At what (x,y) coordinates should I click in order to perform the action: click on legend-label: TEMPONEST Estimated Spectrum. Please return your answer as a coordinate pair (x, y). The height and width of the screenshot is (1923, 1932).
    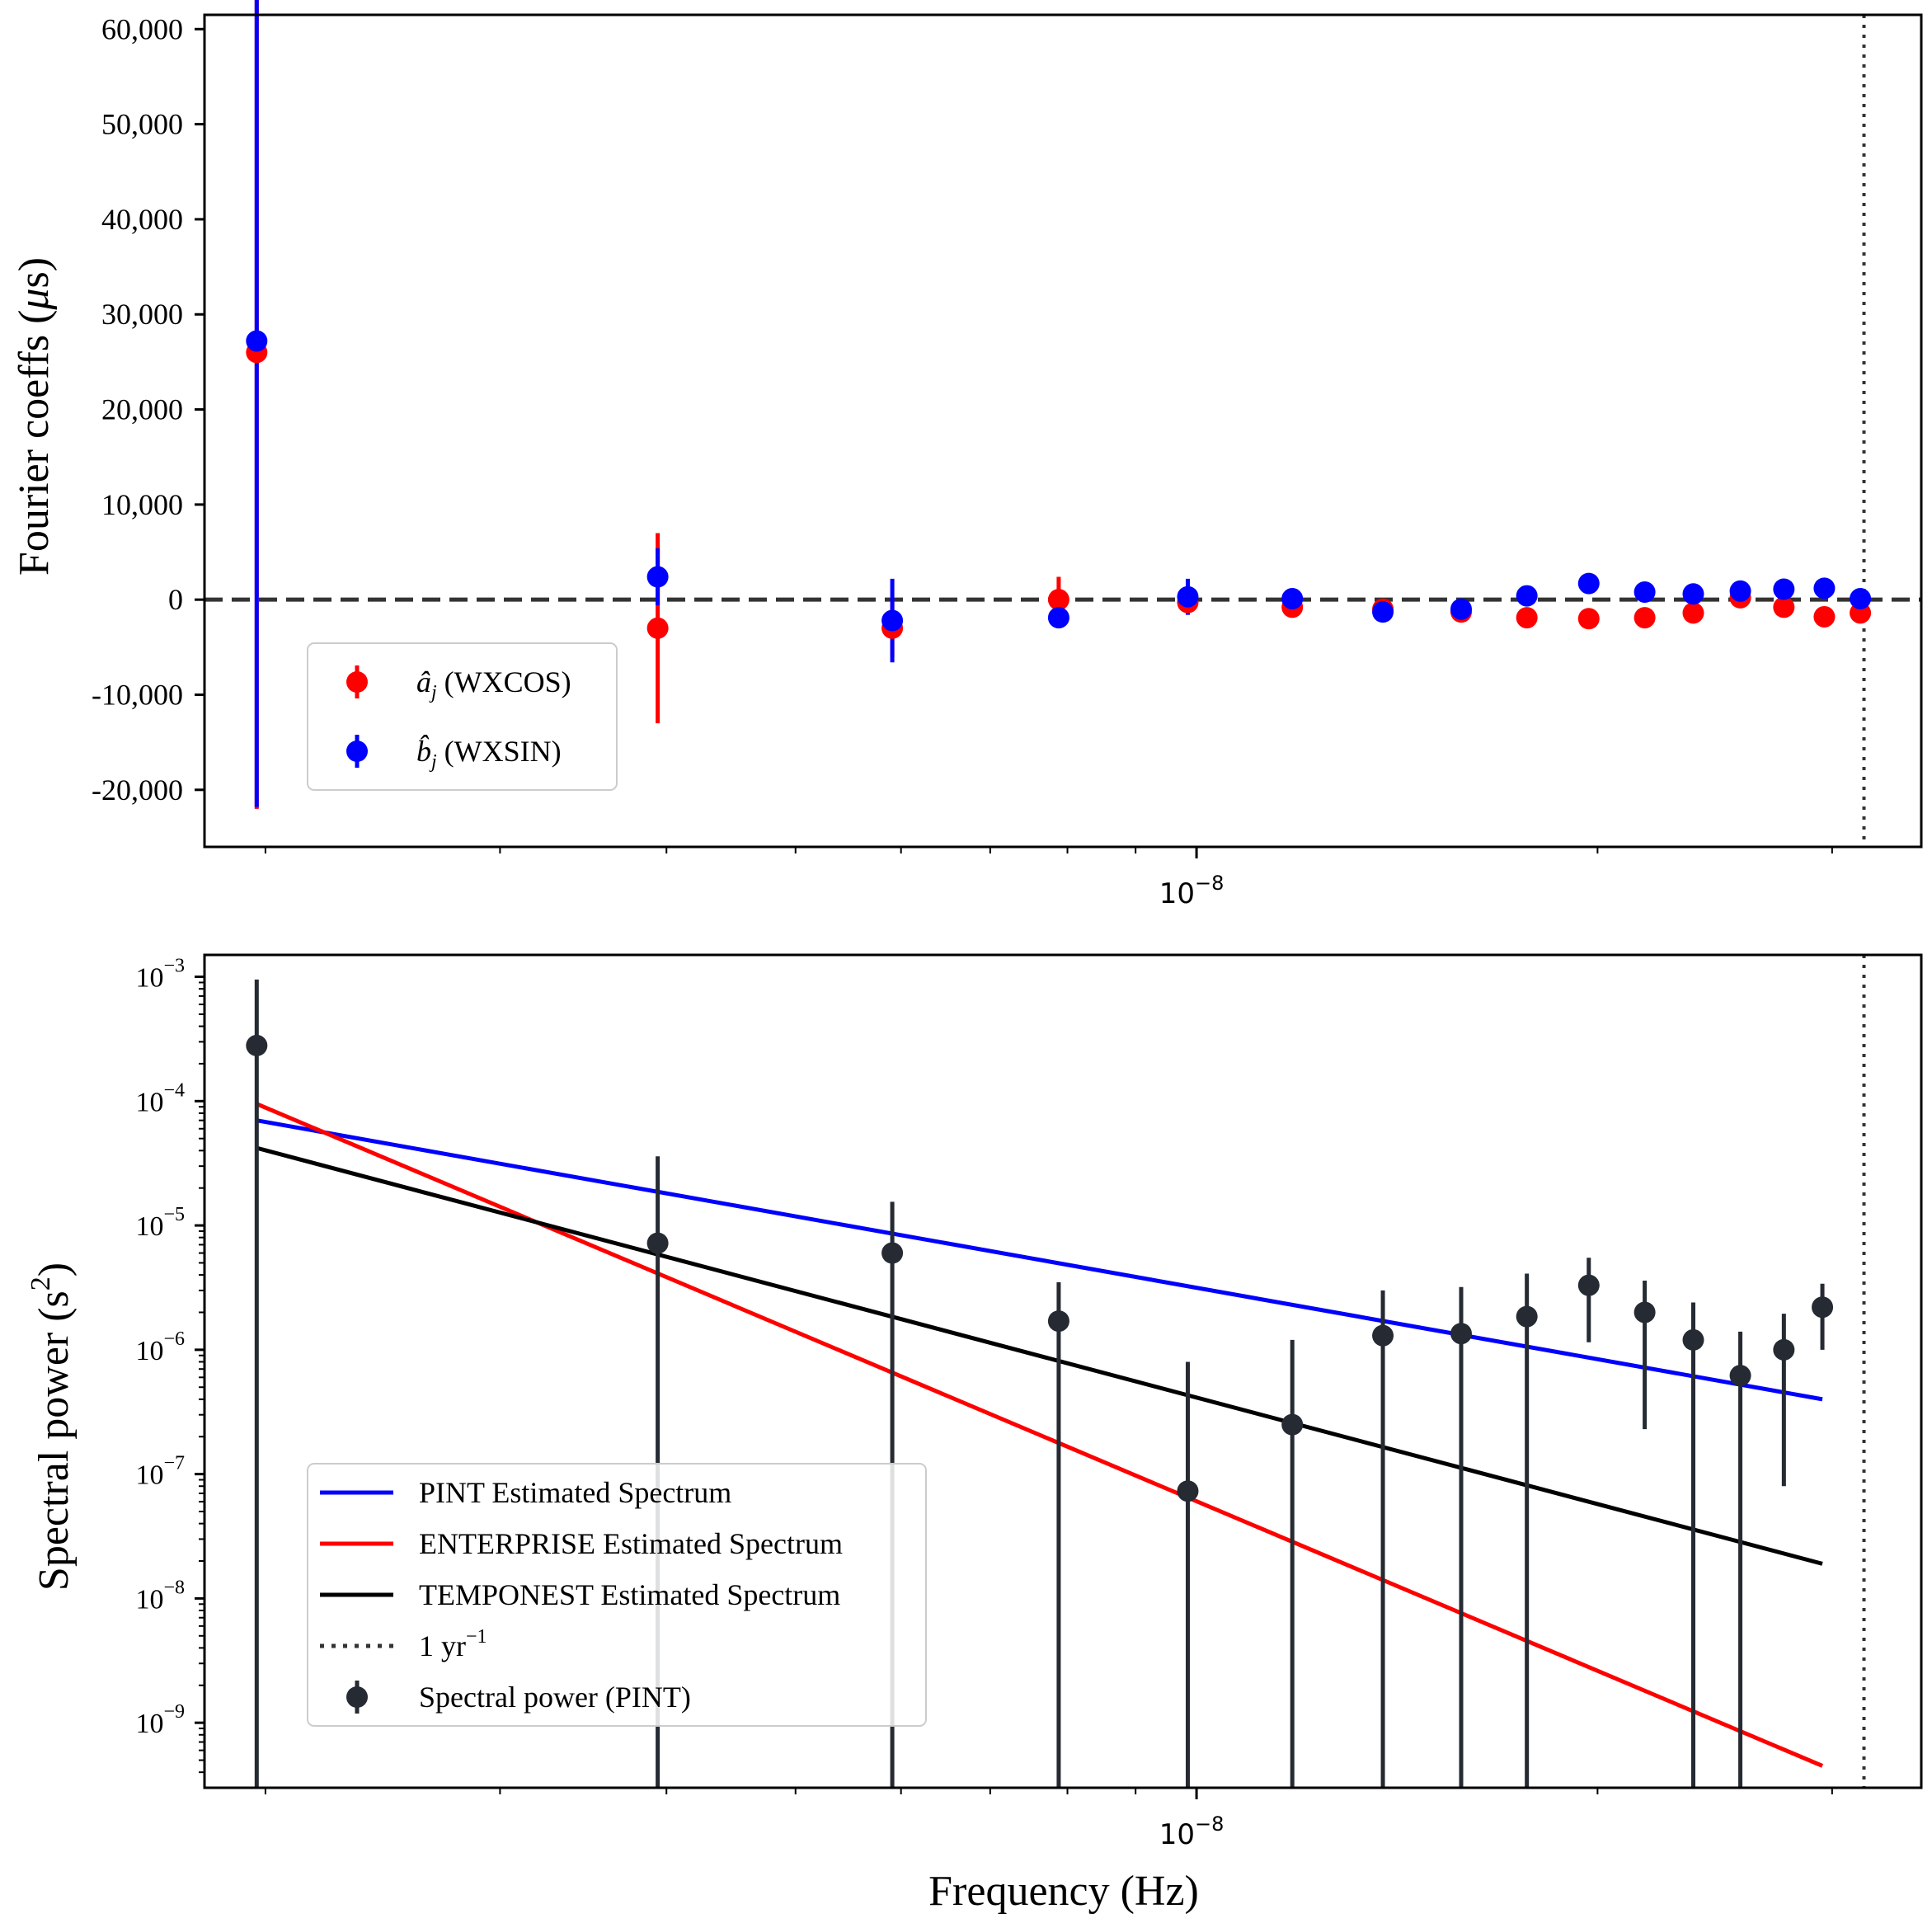
    Looking at the image, I should click on (629, 1594).